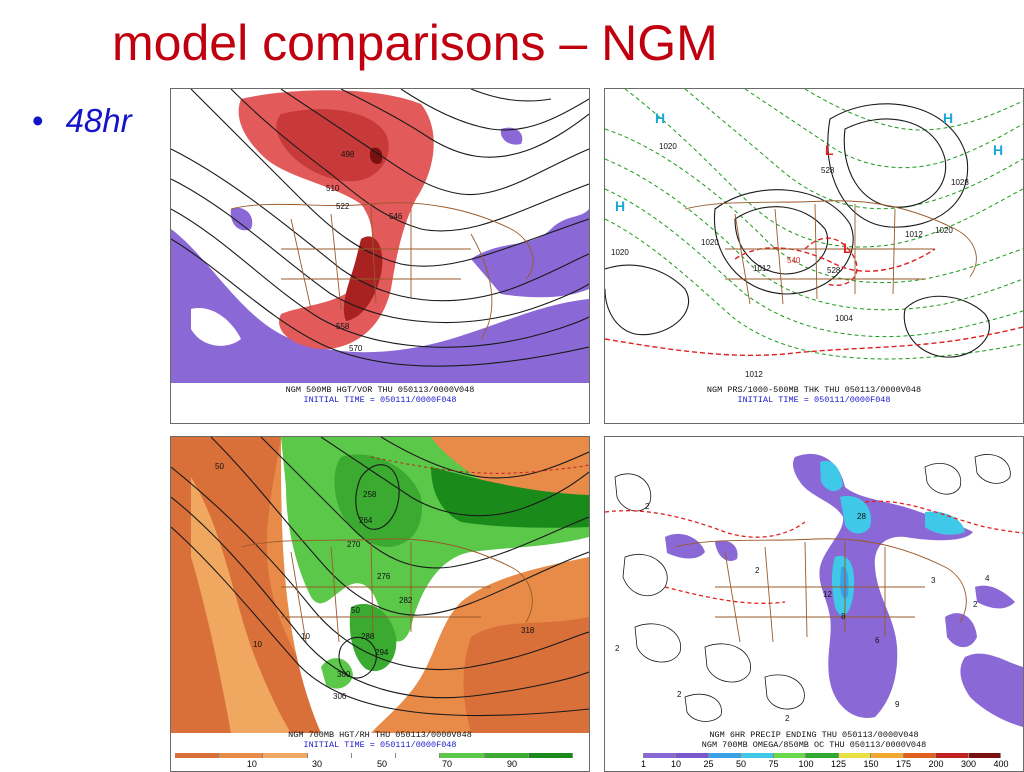 This screenshot has width=1024, height=772. Describe the element at coordinates (844, 318) in the screenshot. I see `contour-label: 1004` at that location.